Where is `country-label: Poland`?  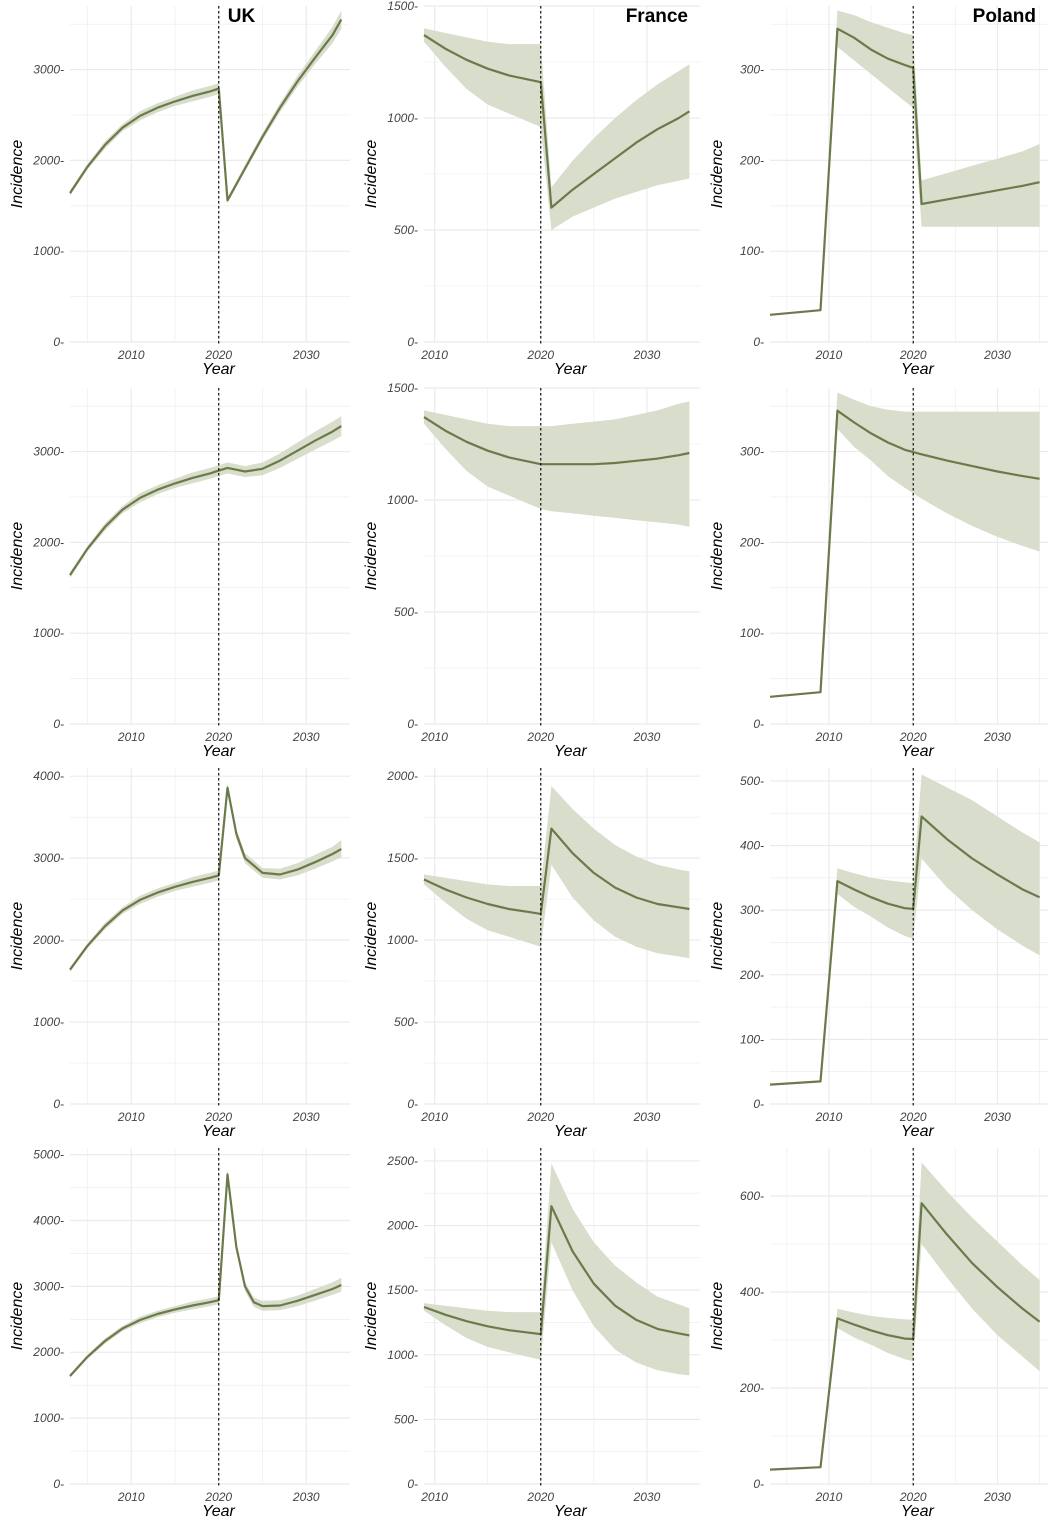
country-label: Poland is located at coordinates (1004, 16).